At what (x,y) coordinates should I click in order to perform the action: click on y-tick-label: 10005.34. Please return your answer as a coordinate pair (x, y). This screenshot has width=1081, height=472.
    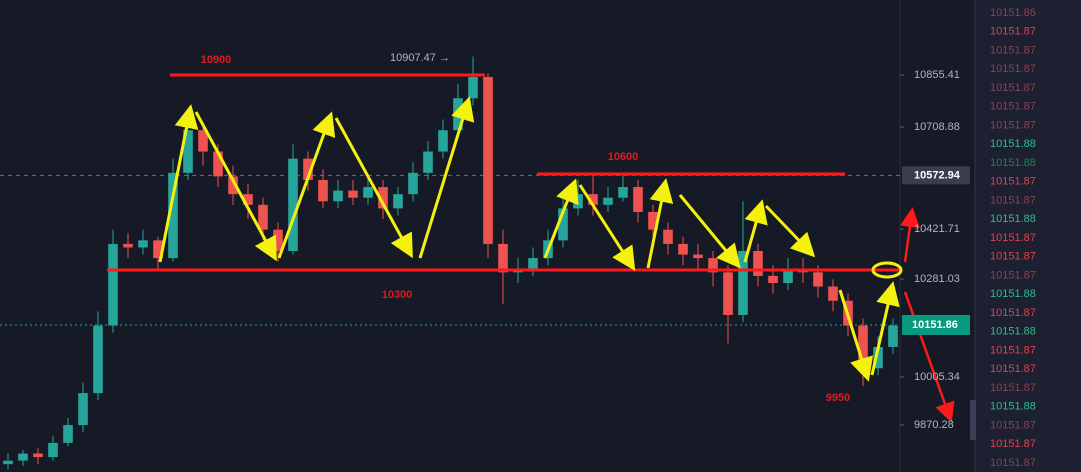
    Looking at the image, I should click on (937, 377).